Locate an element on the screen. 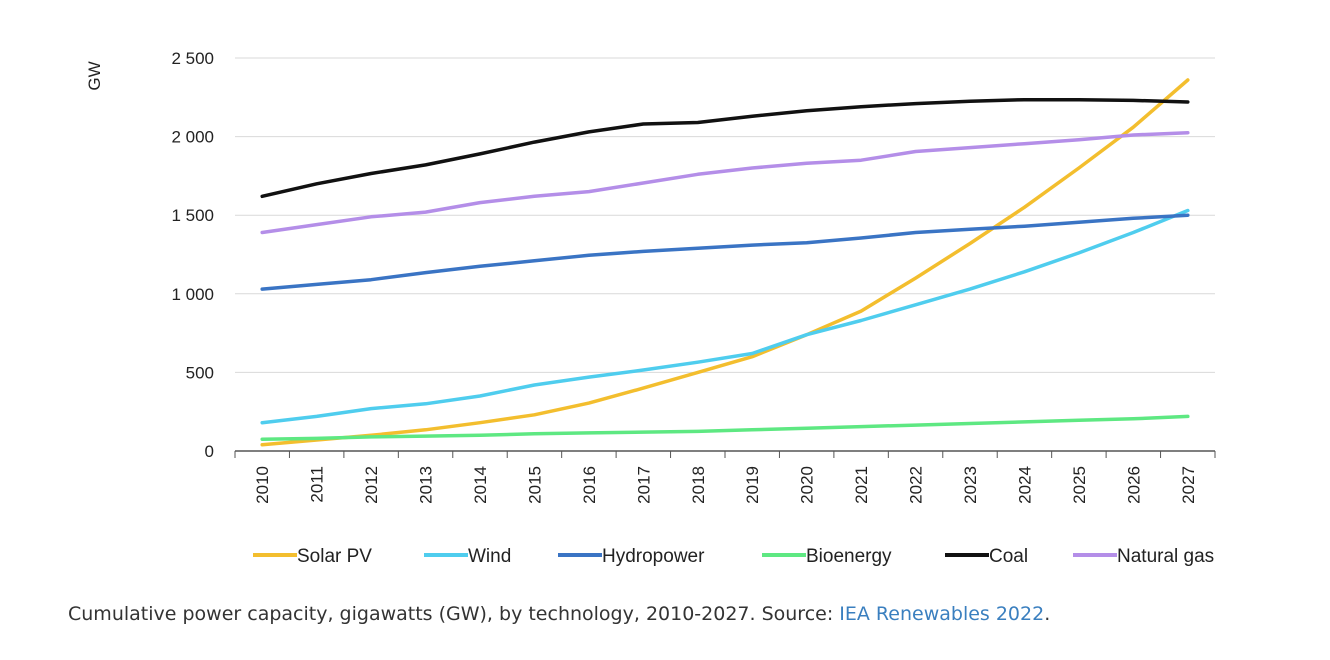 The image size is (1330, 660). series-line-coal is located at coordinates (725, 148).